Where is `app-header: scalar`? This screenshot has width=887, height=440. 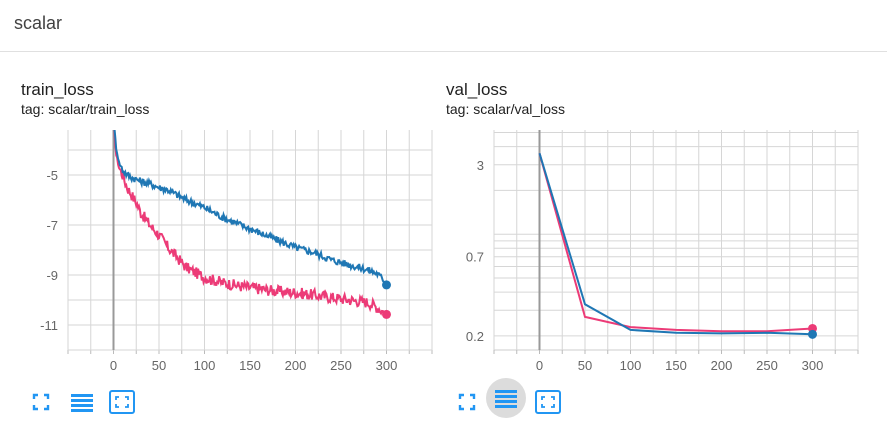
app-header: scalar is located at coordinates (443, 26).